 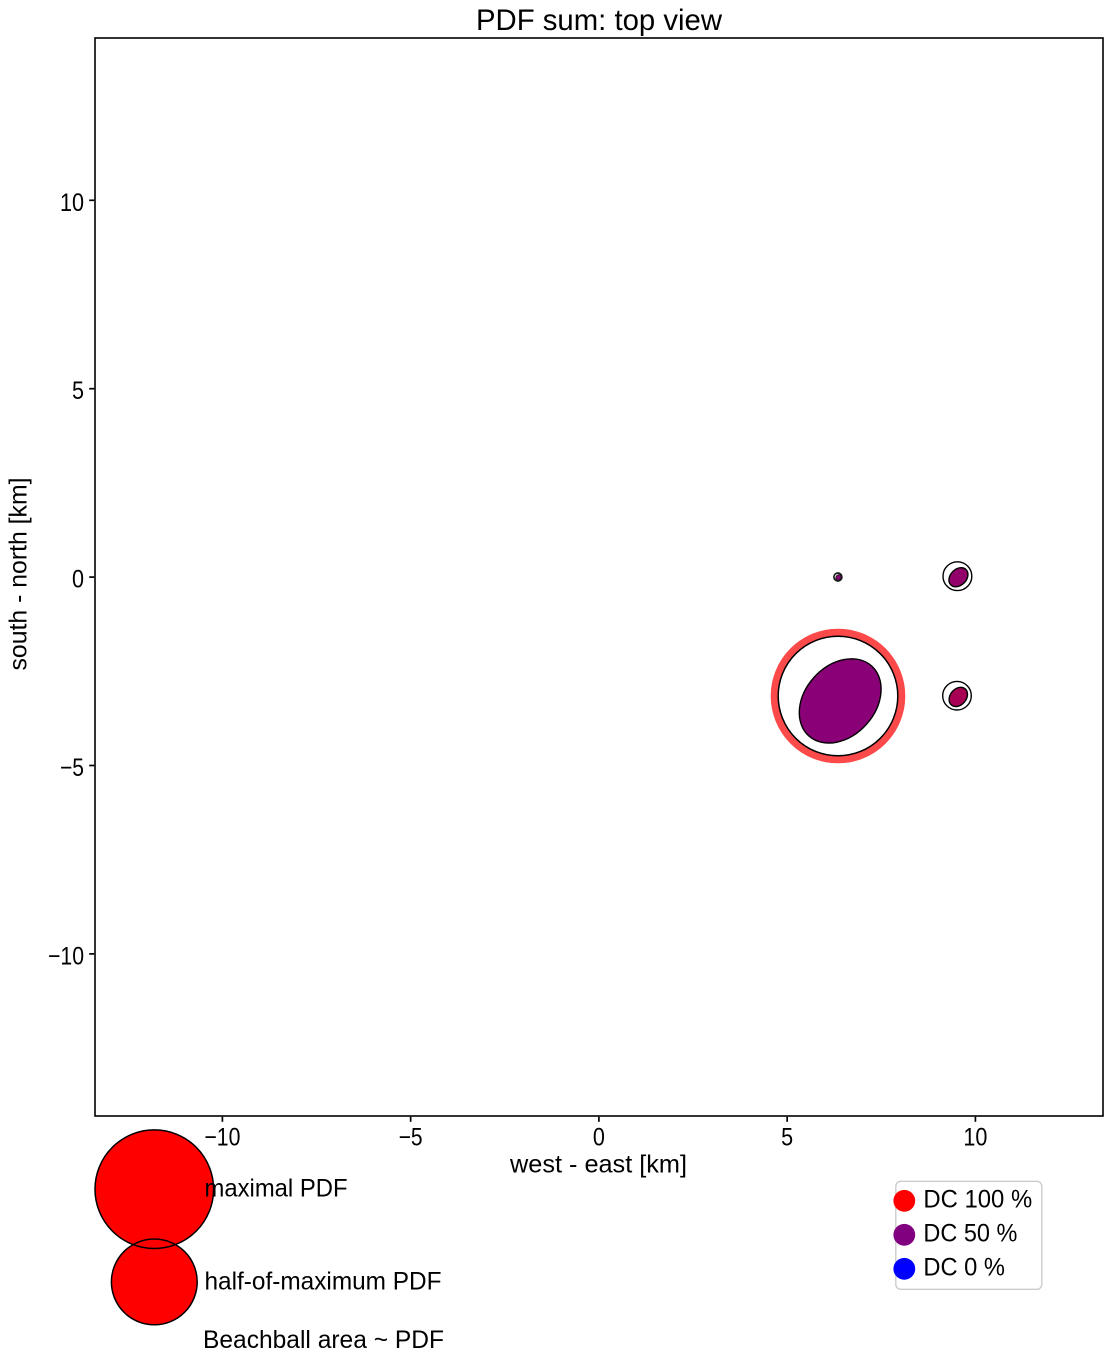 What do you see at coordinates (18, 574) in the screenshot?
I see `svg-text: south - north [km]` at bounding box center [18, 574].